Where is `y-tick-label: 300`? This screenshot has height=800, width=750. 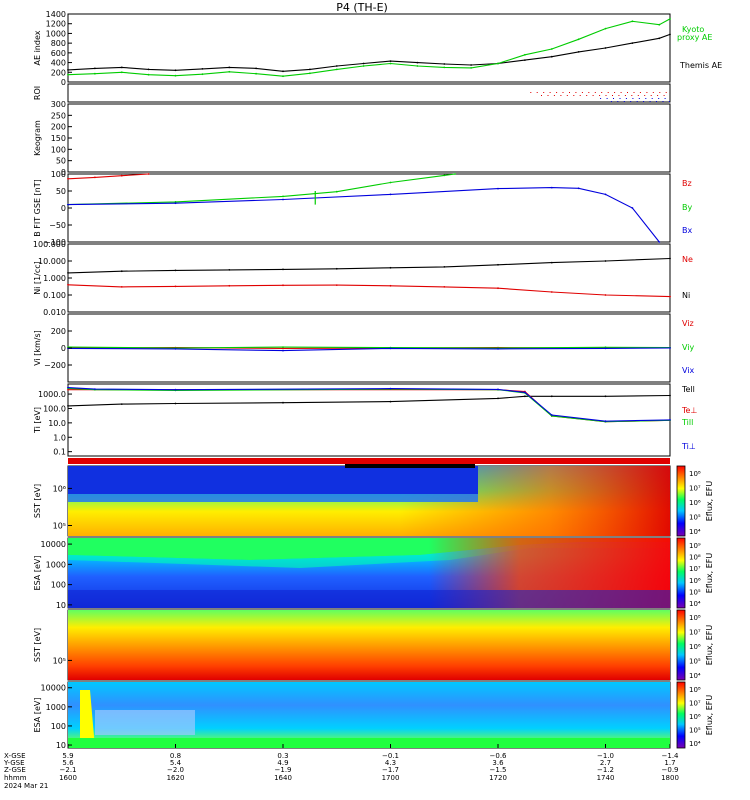 y-tick-label: 300 is located at coordinates (58, 104).